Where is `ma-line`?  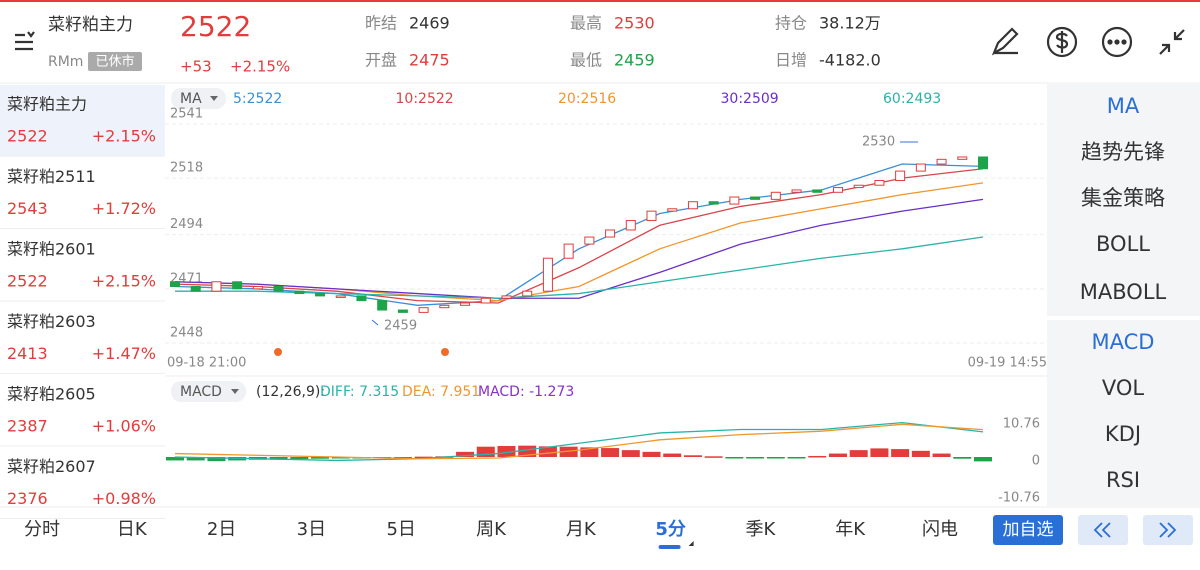 ma-line is located at coordinates (579, 242).